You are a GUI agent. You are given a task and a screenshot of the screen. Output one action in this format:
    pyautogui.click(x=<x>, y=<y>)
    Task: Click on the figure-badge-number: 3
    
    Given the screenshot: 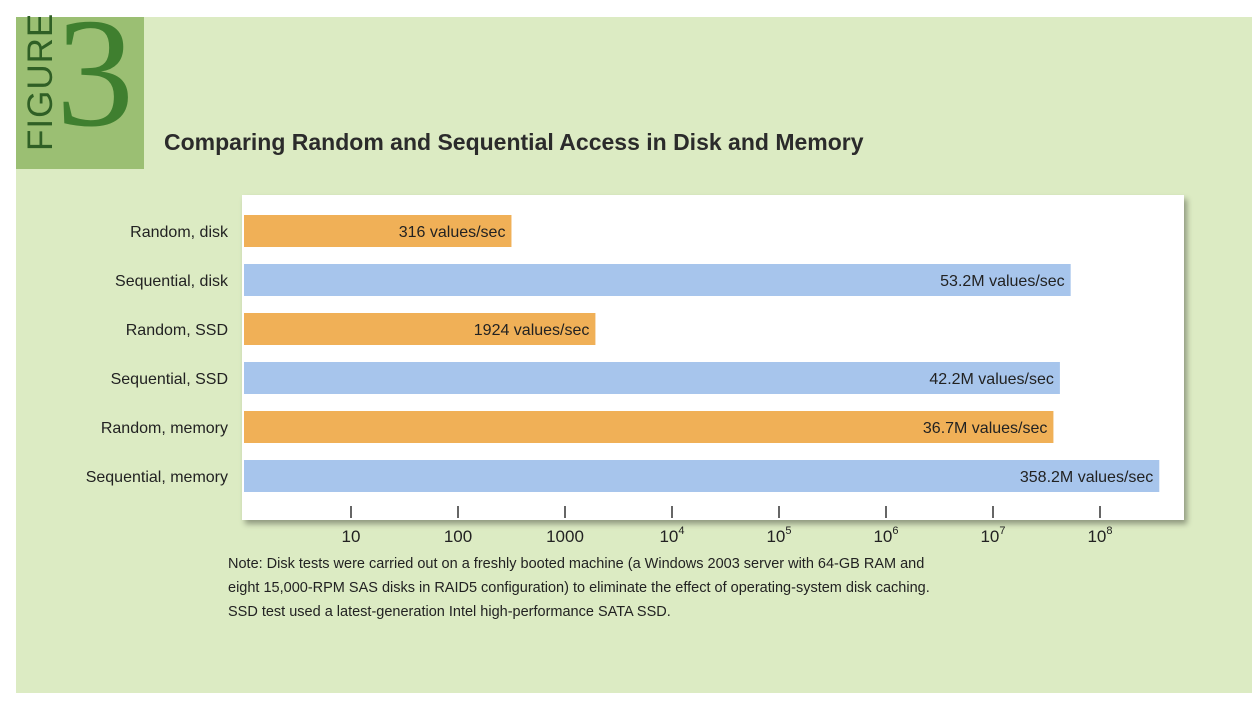 What is the action you would take?
    pyautogui.click(x=95, y=79)
    